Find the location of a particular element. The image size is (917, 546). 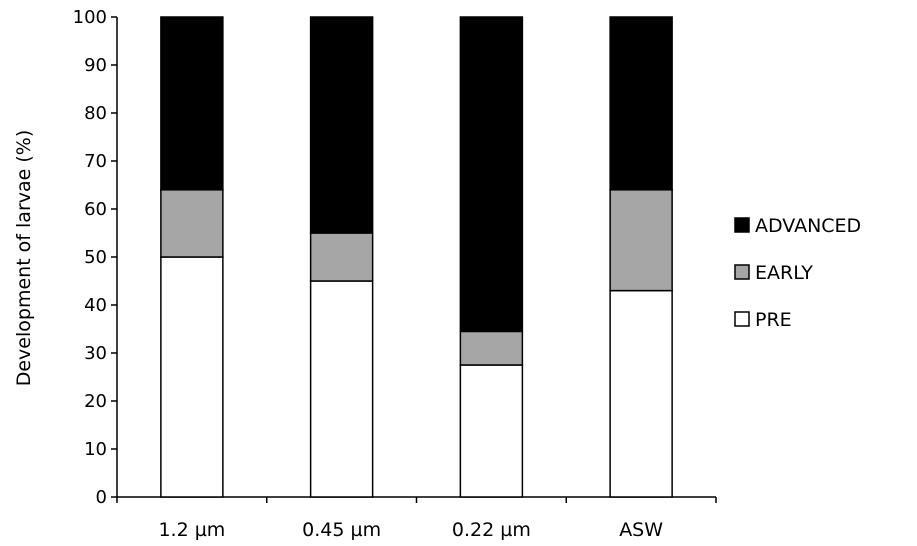

legend-label: ADVANCED is located at coordinates (808, 226).